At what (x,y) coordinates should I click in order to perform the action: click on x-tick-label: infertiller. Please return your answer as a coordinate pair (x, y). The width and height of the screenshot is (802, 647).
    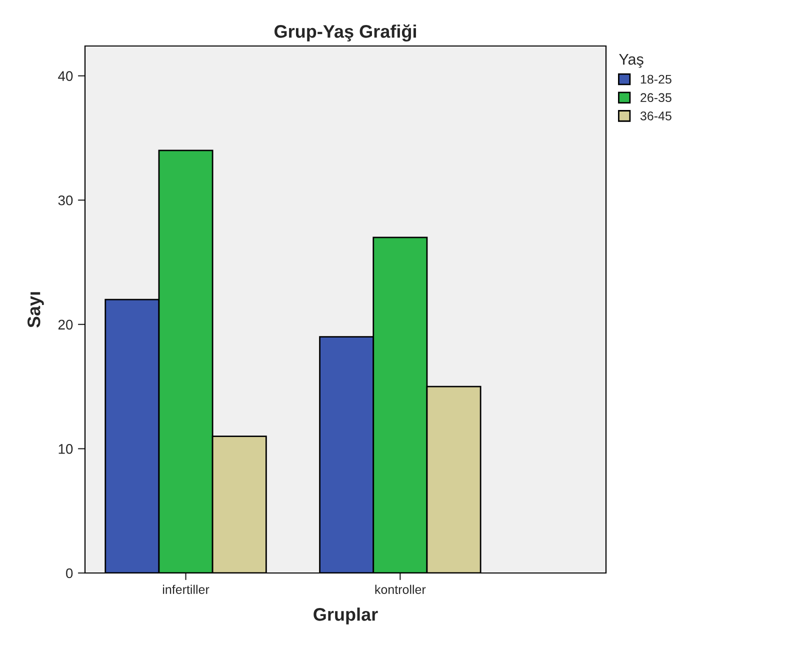
    Looking at the image, I should click on (186, 589).